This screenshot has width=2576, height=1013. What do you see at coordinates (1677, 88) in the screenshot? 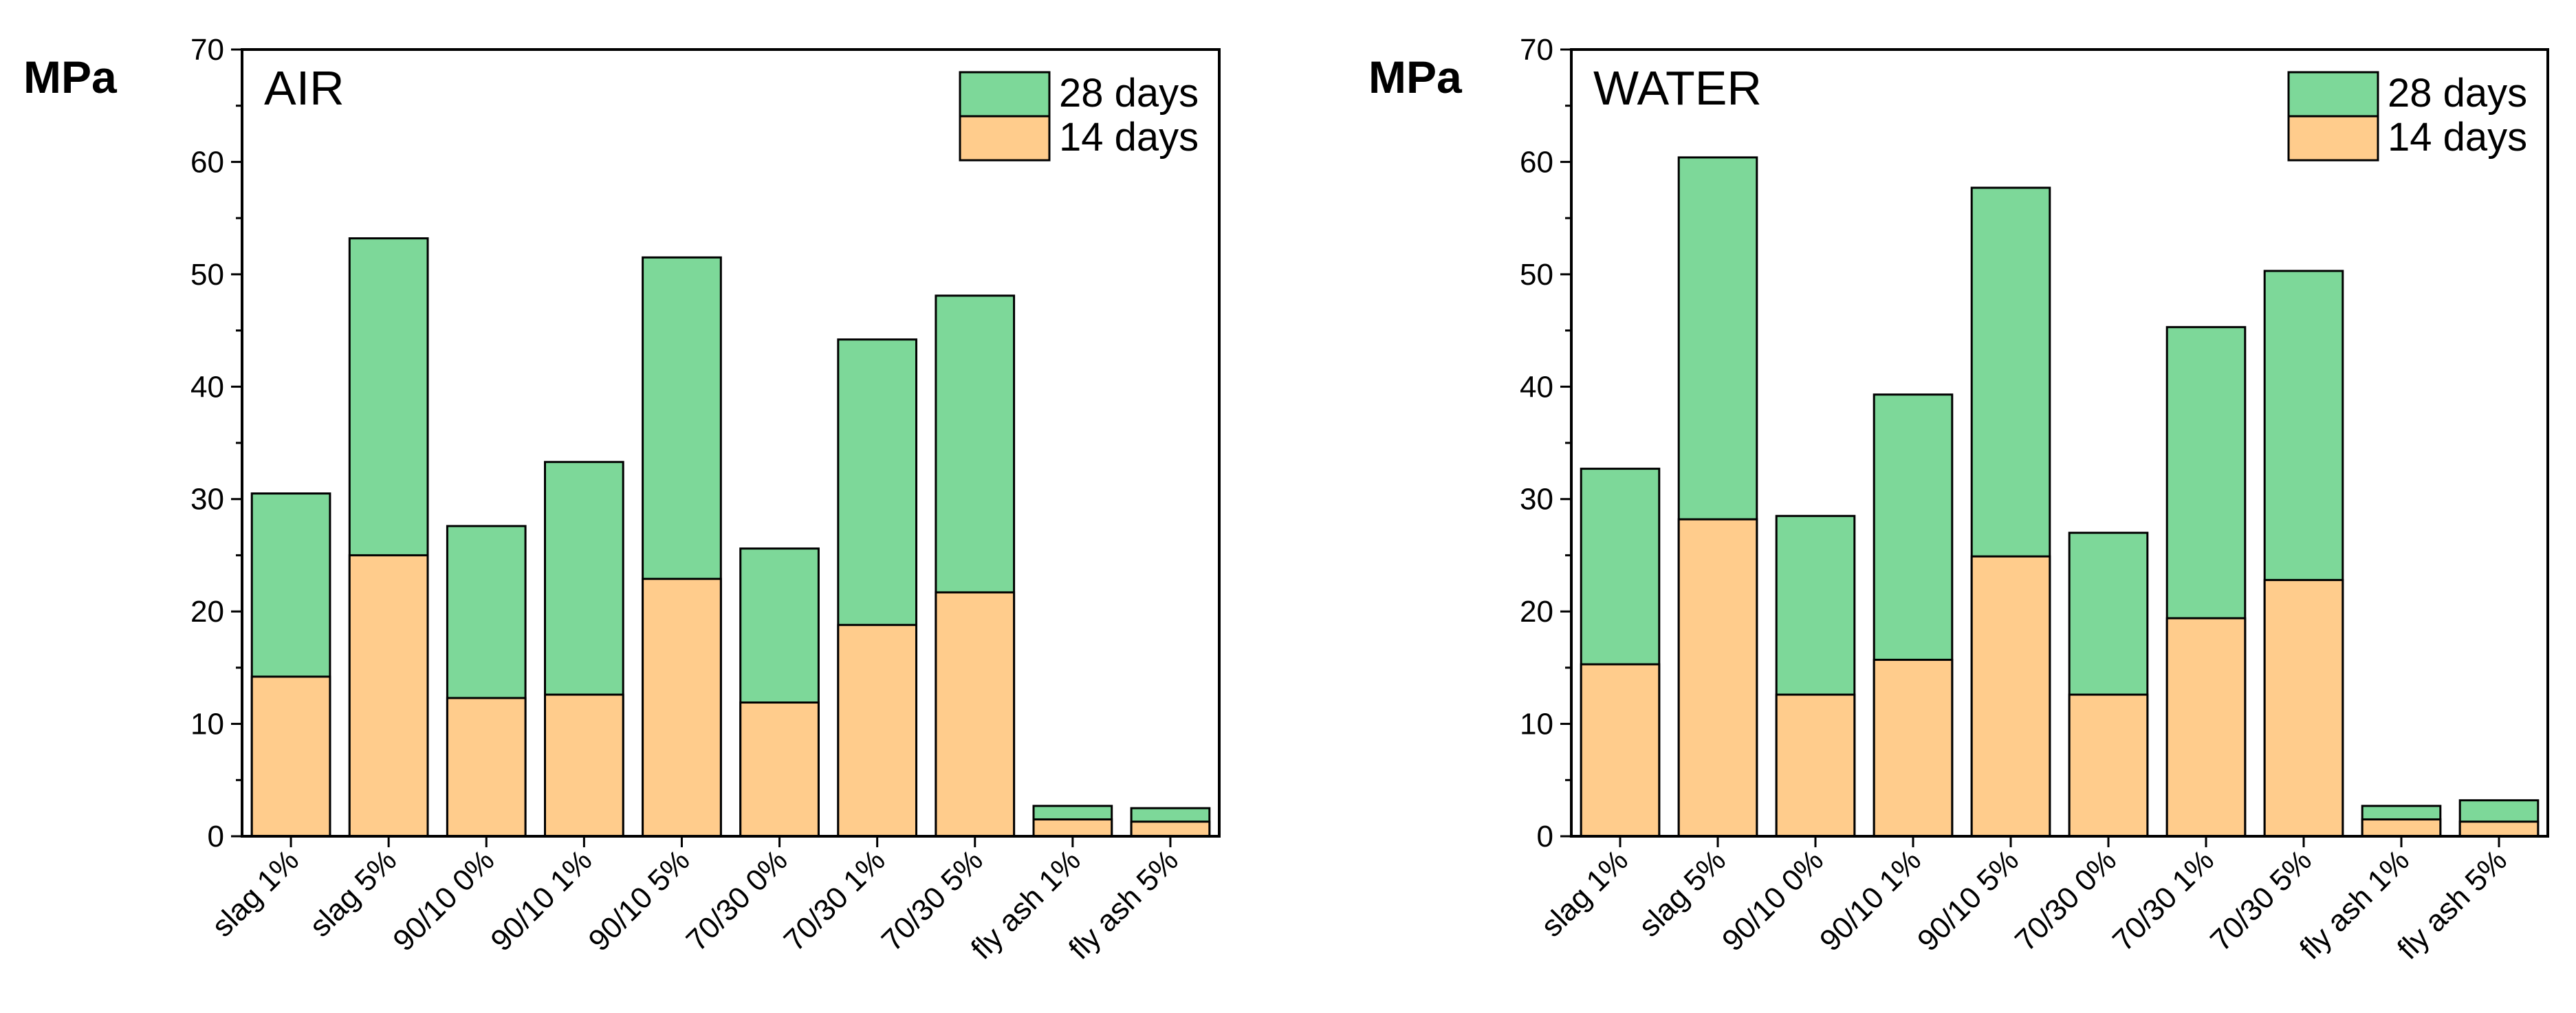
I see `panel-title: WATER` at bounding box center [1677, 88].